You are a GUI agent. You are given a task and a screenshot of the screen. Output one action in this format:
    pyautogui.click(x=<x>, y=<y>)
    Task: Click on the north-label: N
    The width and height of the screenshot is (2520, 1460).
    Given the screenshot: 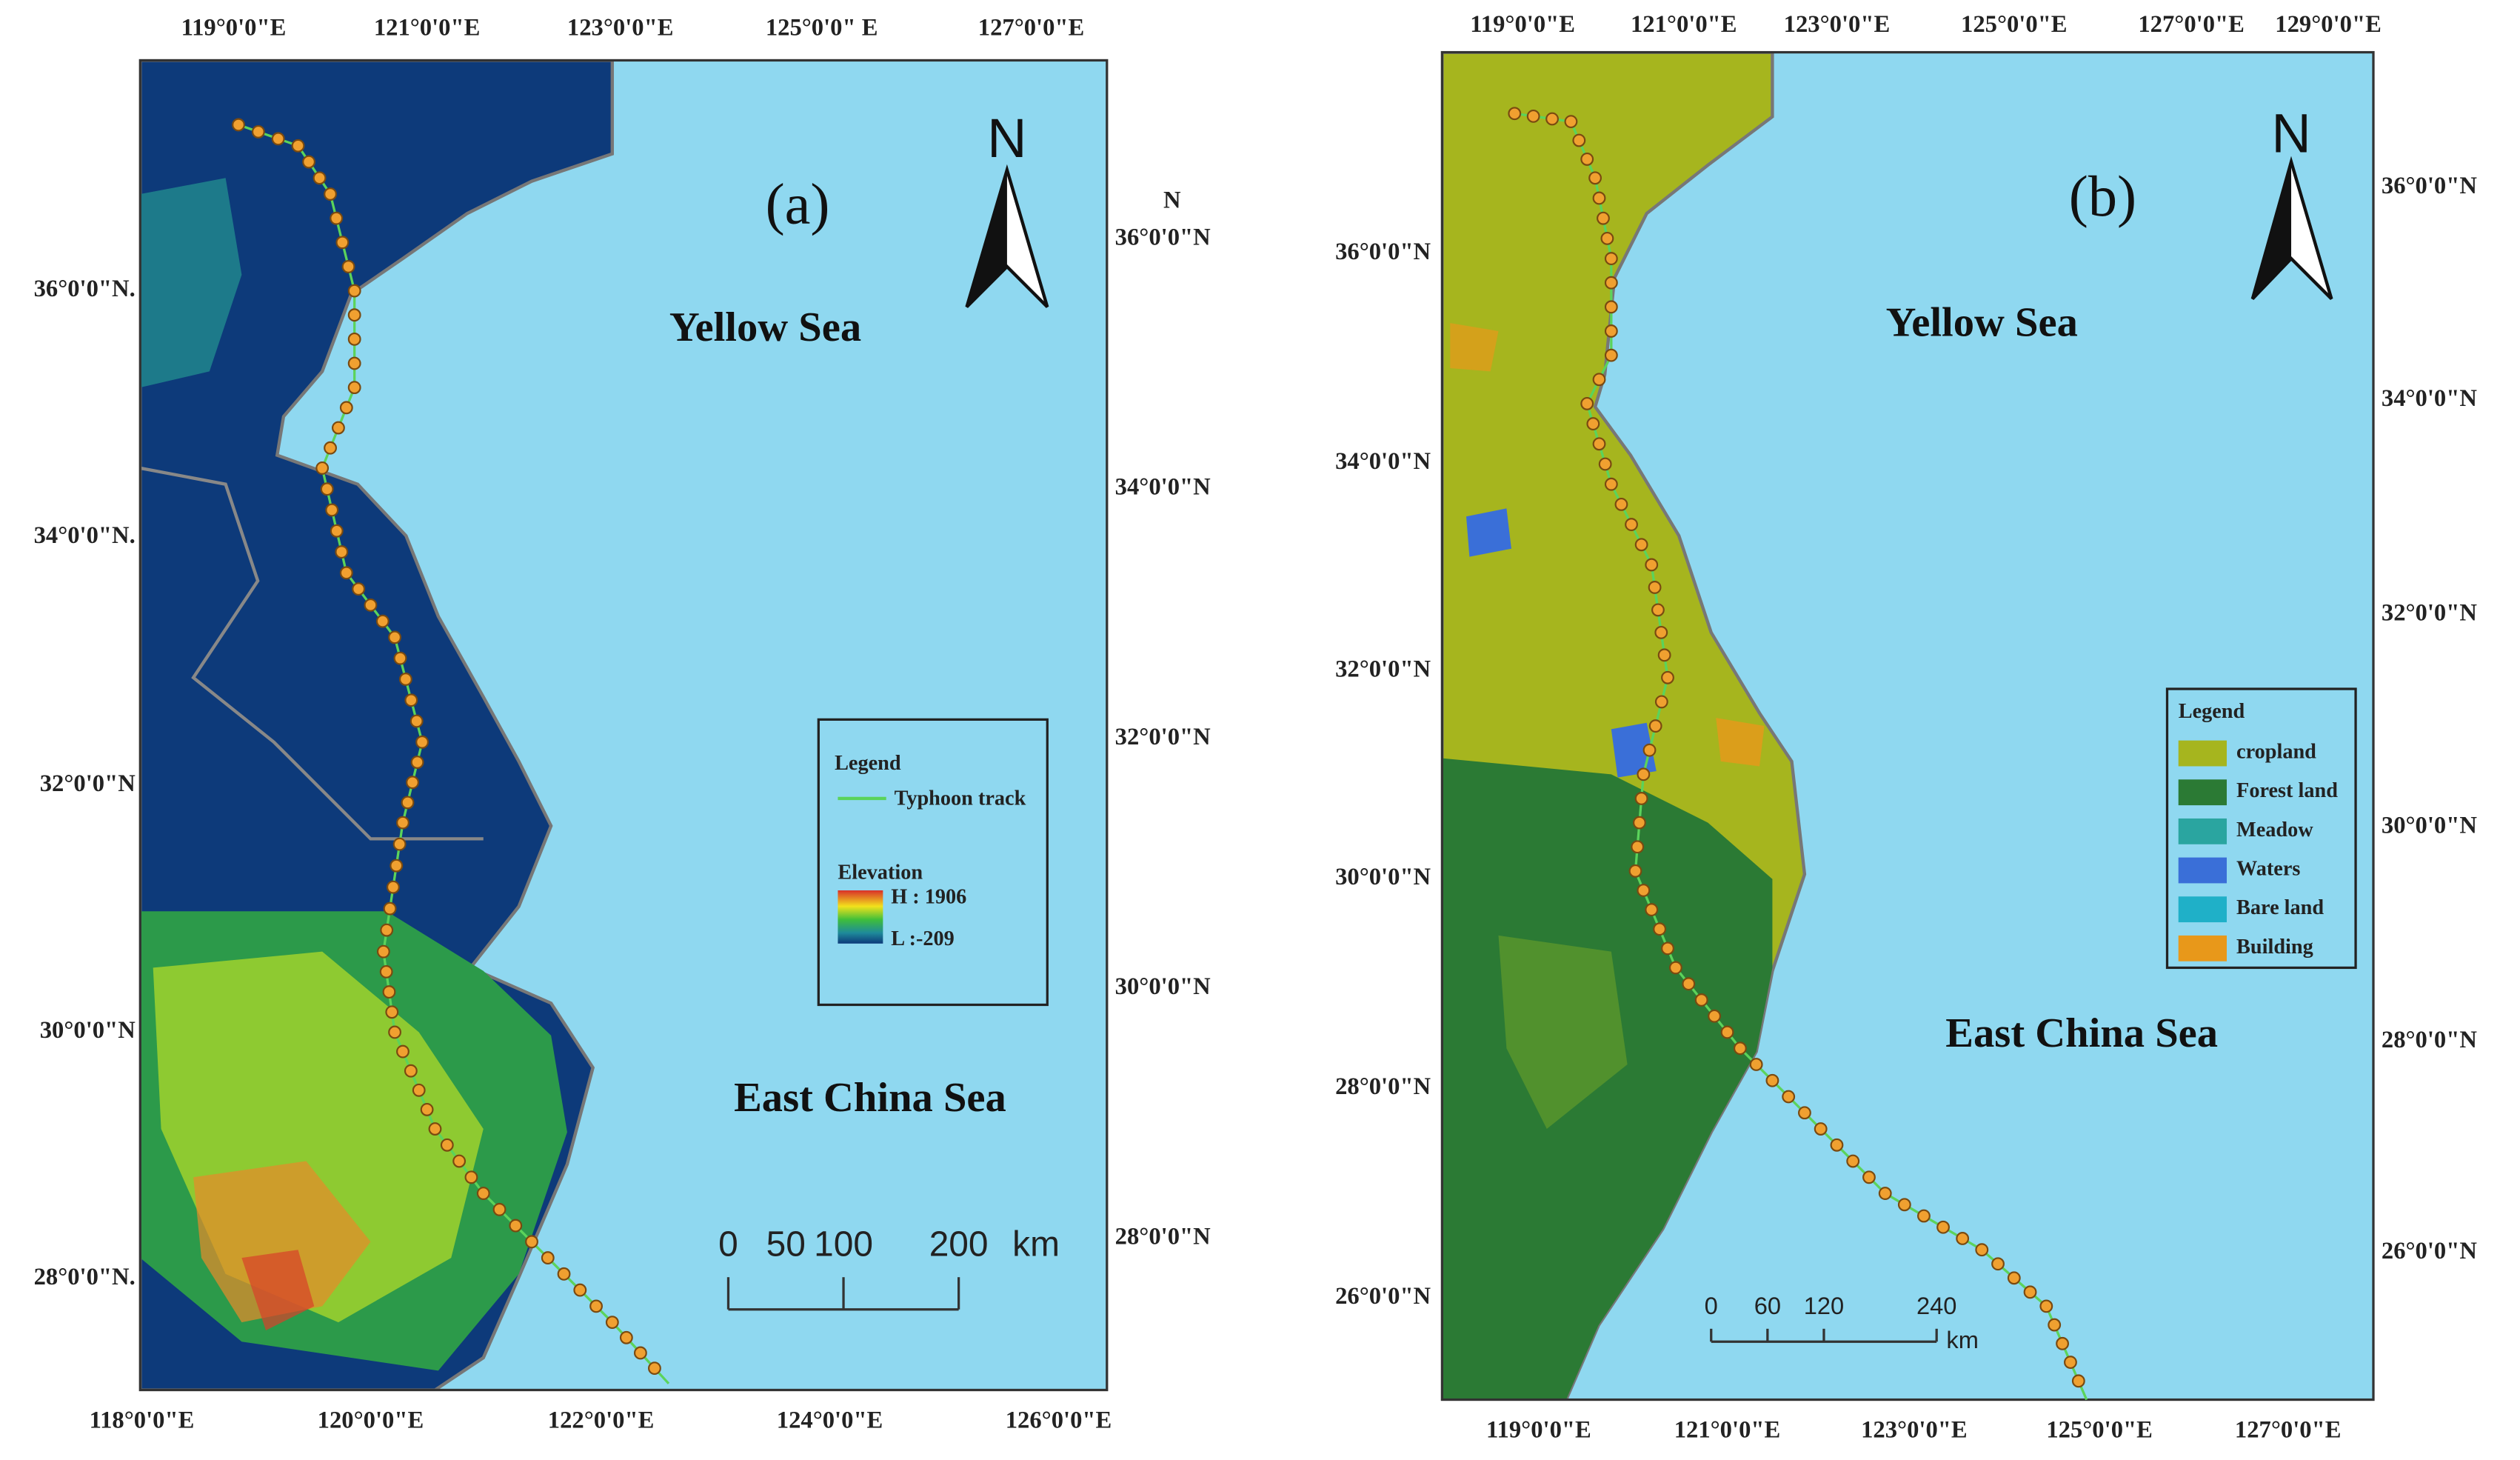 What is the action you would take?
    pyautogui.click(x=2290, y=133)
    